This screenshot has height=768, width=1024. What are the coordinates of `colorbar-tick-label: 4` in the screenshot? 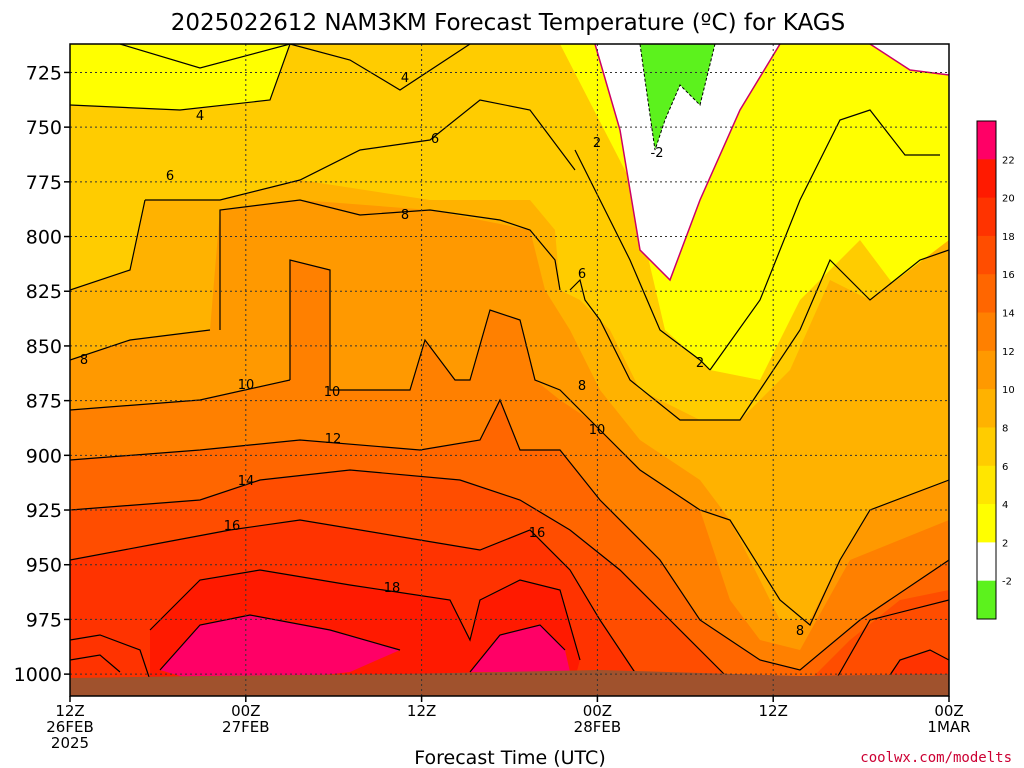 It's located at (1005, 505).